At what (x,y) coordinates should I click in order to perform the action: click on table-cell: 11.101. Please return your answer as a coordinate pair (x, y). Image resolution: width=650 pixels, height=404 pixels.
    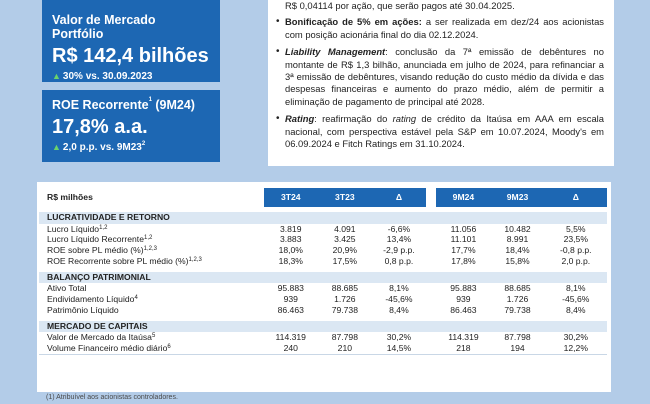
    Looking at the image, I should click on (463, 239).